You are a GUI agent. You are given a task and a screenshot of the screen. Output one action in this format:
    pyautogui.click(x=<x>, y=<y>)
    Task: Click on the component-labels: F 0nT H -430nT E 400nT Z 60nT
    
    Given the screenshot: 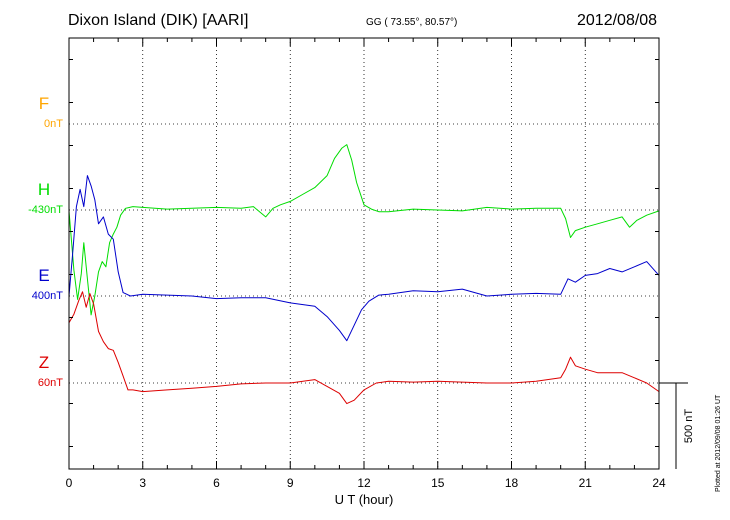 What is the action you would take?
    pyautogui.click(x=45, y=241)
    